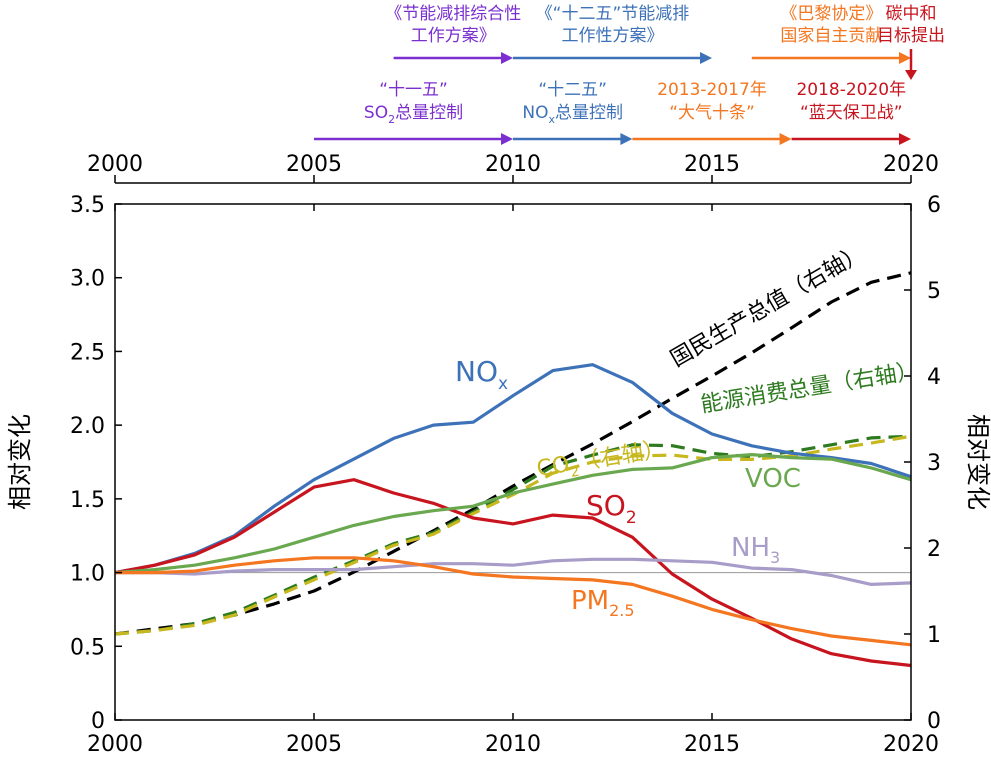  What do you see at coordinates (768, 307) in the screenshot?
I see `label-gdp: 国民生产总值（右轴）` at bounding box center [768, 307].